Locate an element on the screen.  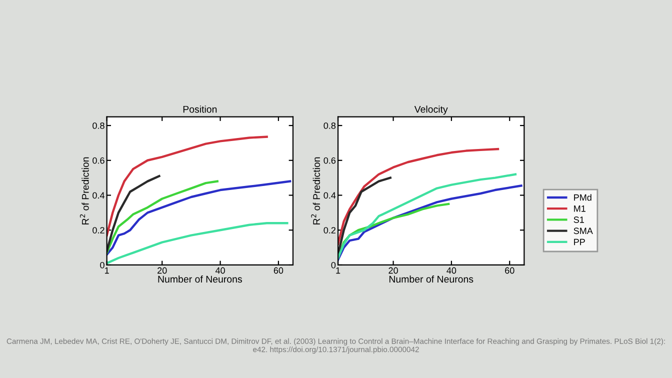
legend-label: PP is located at coordinates (579, 242).